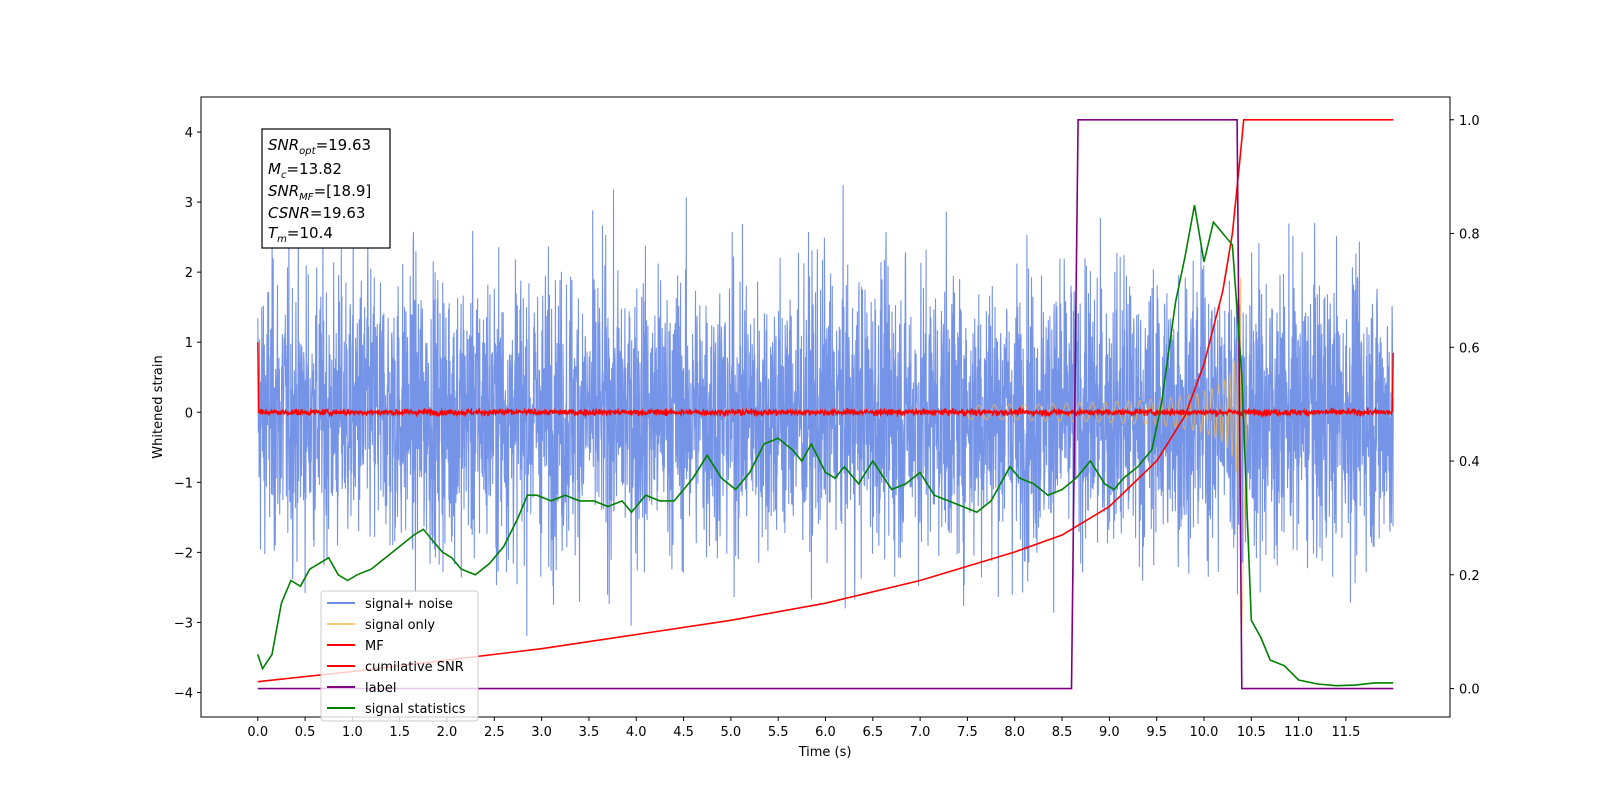 This screenshot has height=800, width=1600. Describe the element at coordinates (1251, 732) in the screenshot. I see `x-tick-label: 10.5` at that location.